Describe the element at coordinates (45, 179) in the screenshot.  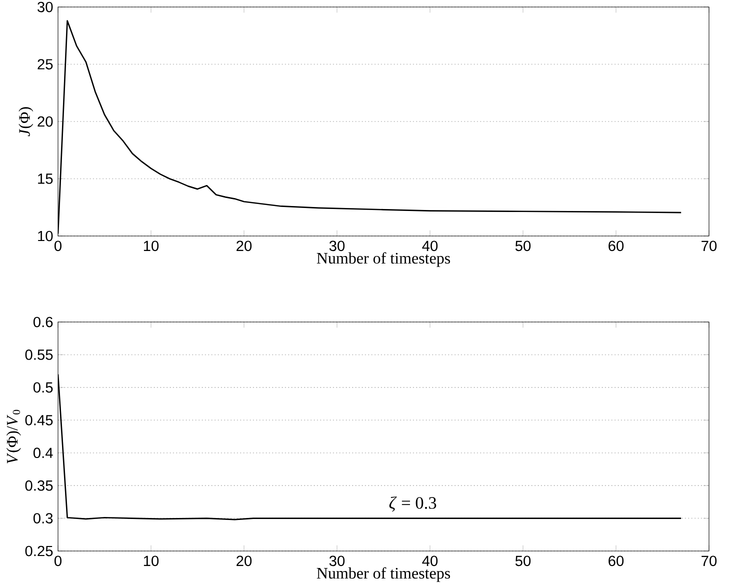
I see `y-tick-label: 15` at that location.